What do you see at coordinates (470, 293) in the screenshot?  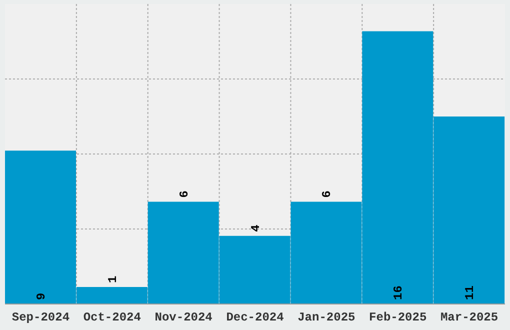 I see `data-label: 11` at bounding box center [470, 293].